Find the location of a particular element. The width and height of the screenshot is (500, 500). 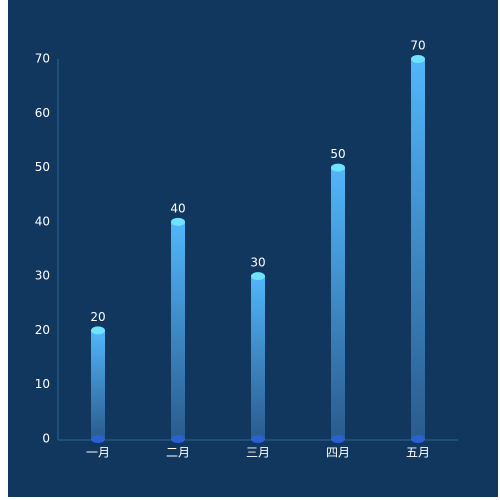

y-tick-label: 10 is located at coordinates (42, 384).